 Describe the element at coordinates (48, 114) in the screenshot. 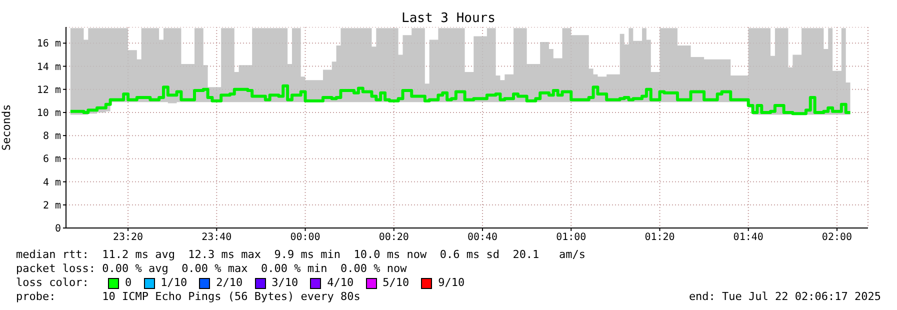

I see `y-tick-label: 10 m` at that location.